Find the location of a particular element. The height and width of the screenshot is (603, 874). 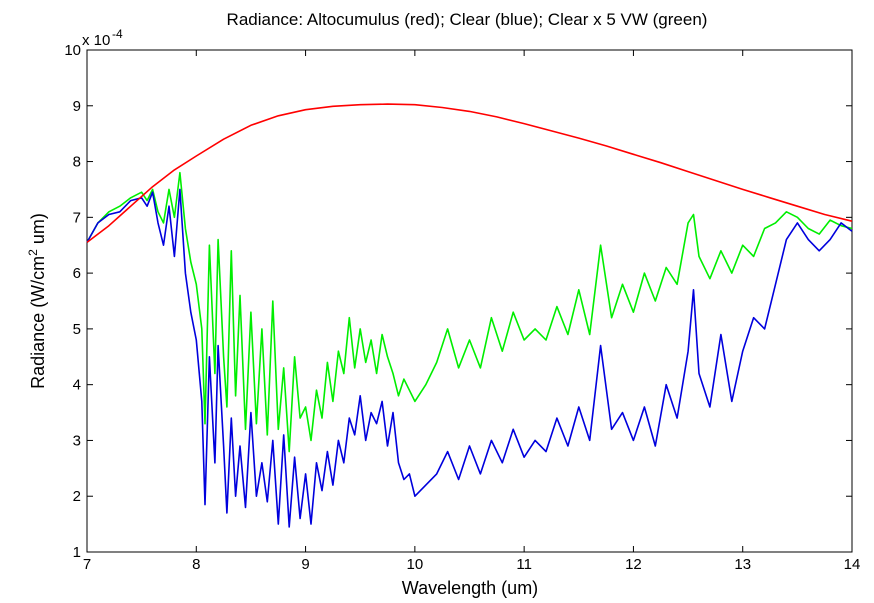

y-tick-label: 3 is located at coordinates (77, 440).